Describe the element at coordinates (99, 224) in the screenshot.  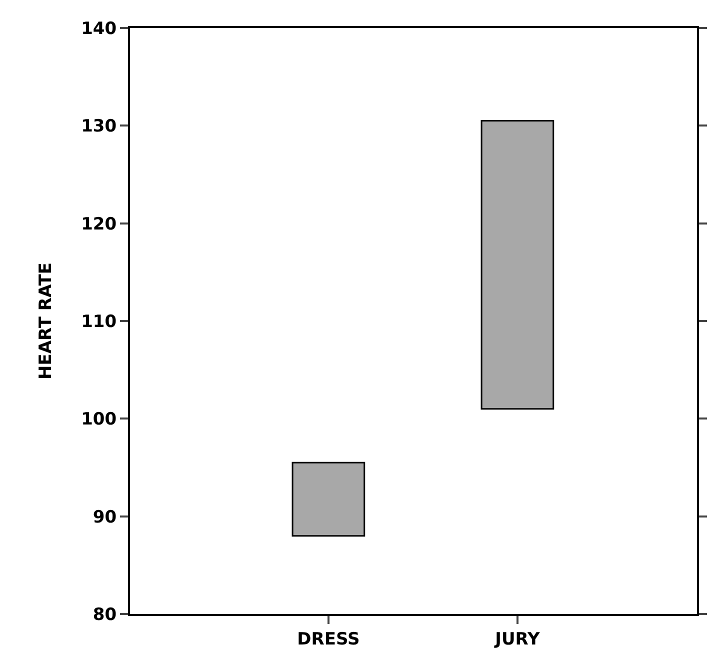
I see `y-tick-label: 120` at that location.